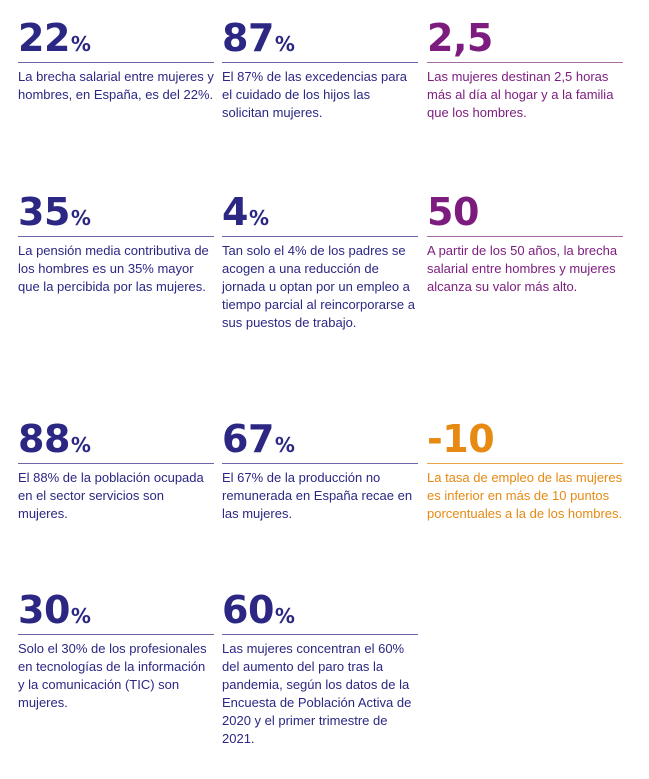 This screenshot has width=649, height=779. What do you see at coordinates (258, 610) in the screenshot?
I see `stat-value: 60%` at bounding box center [258, 610].